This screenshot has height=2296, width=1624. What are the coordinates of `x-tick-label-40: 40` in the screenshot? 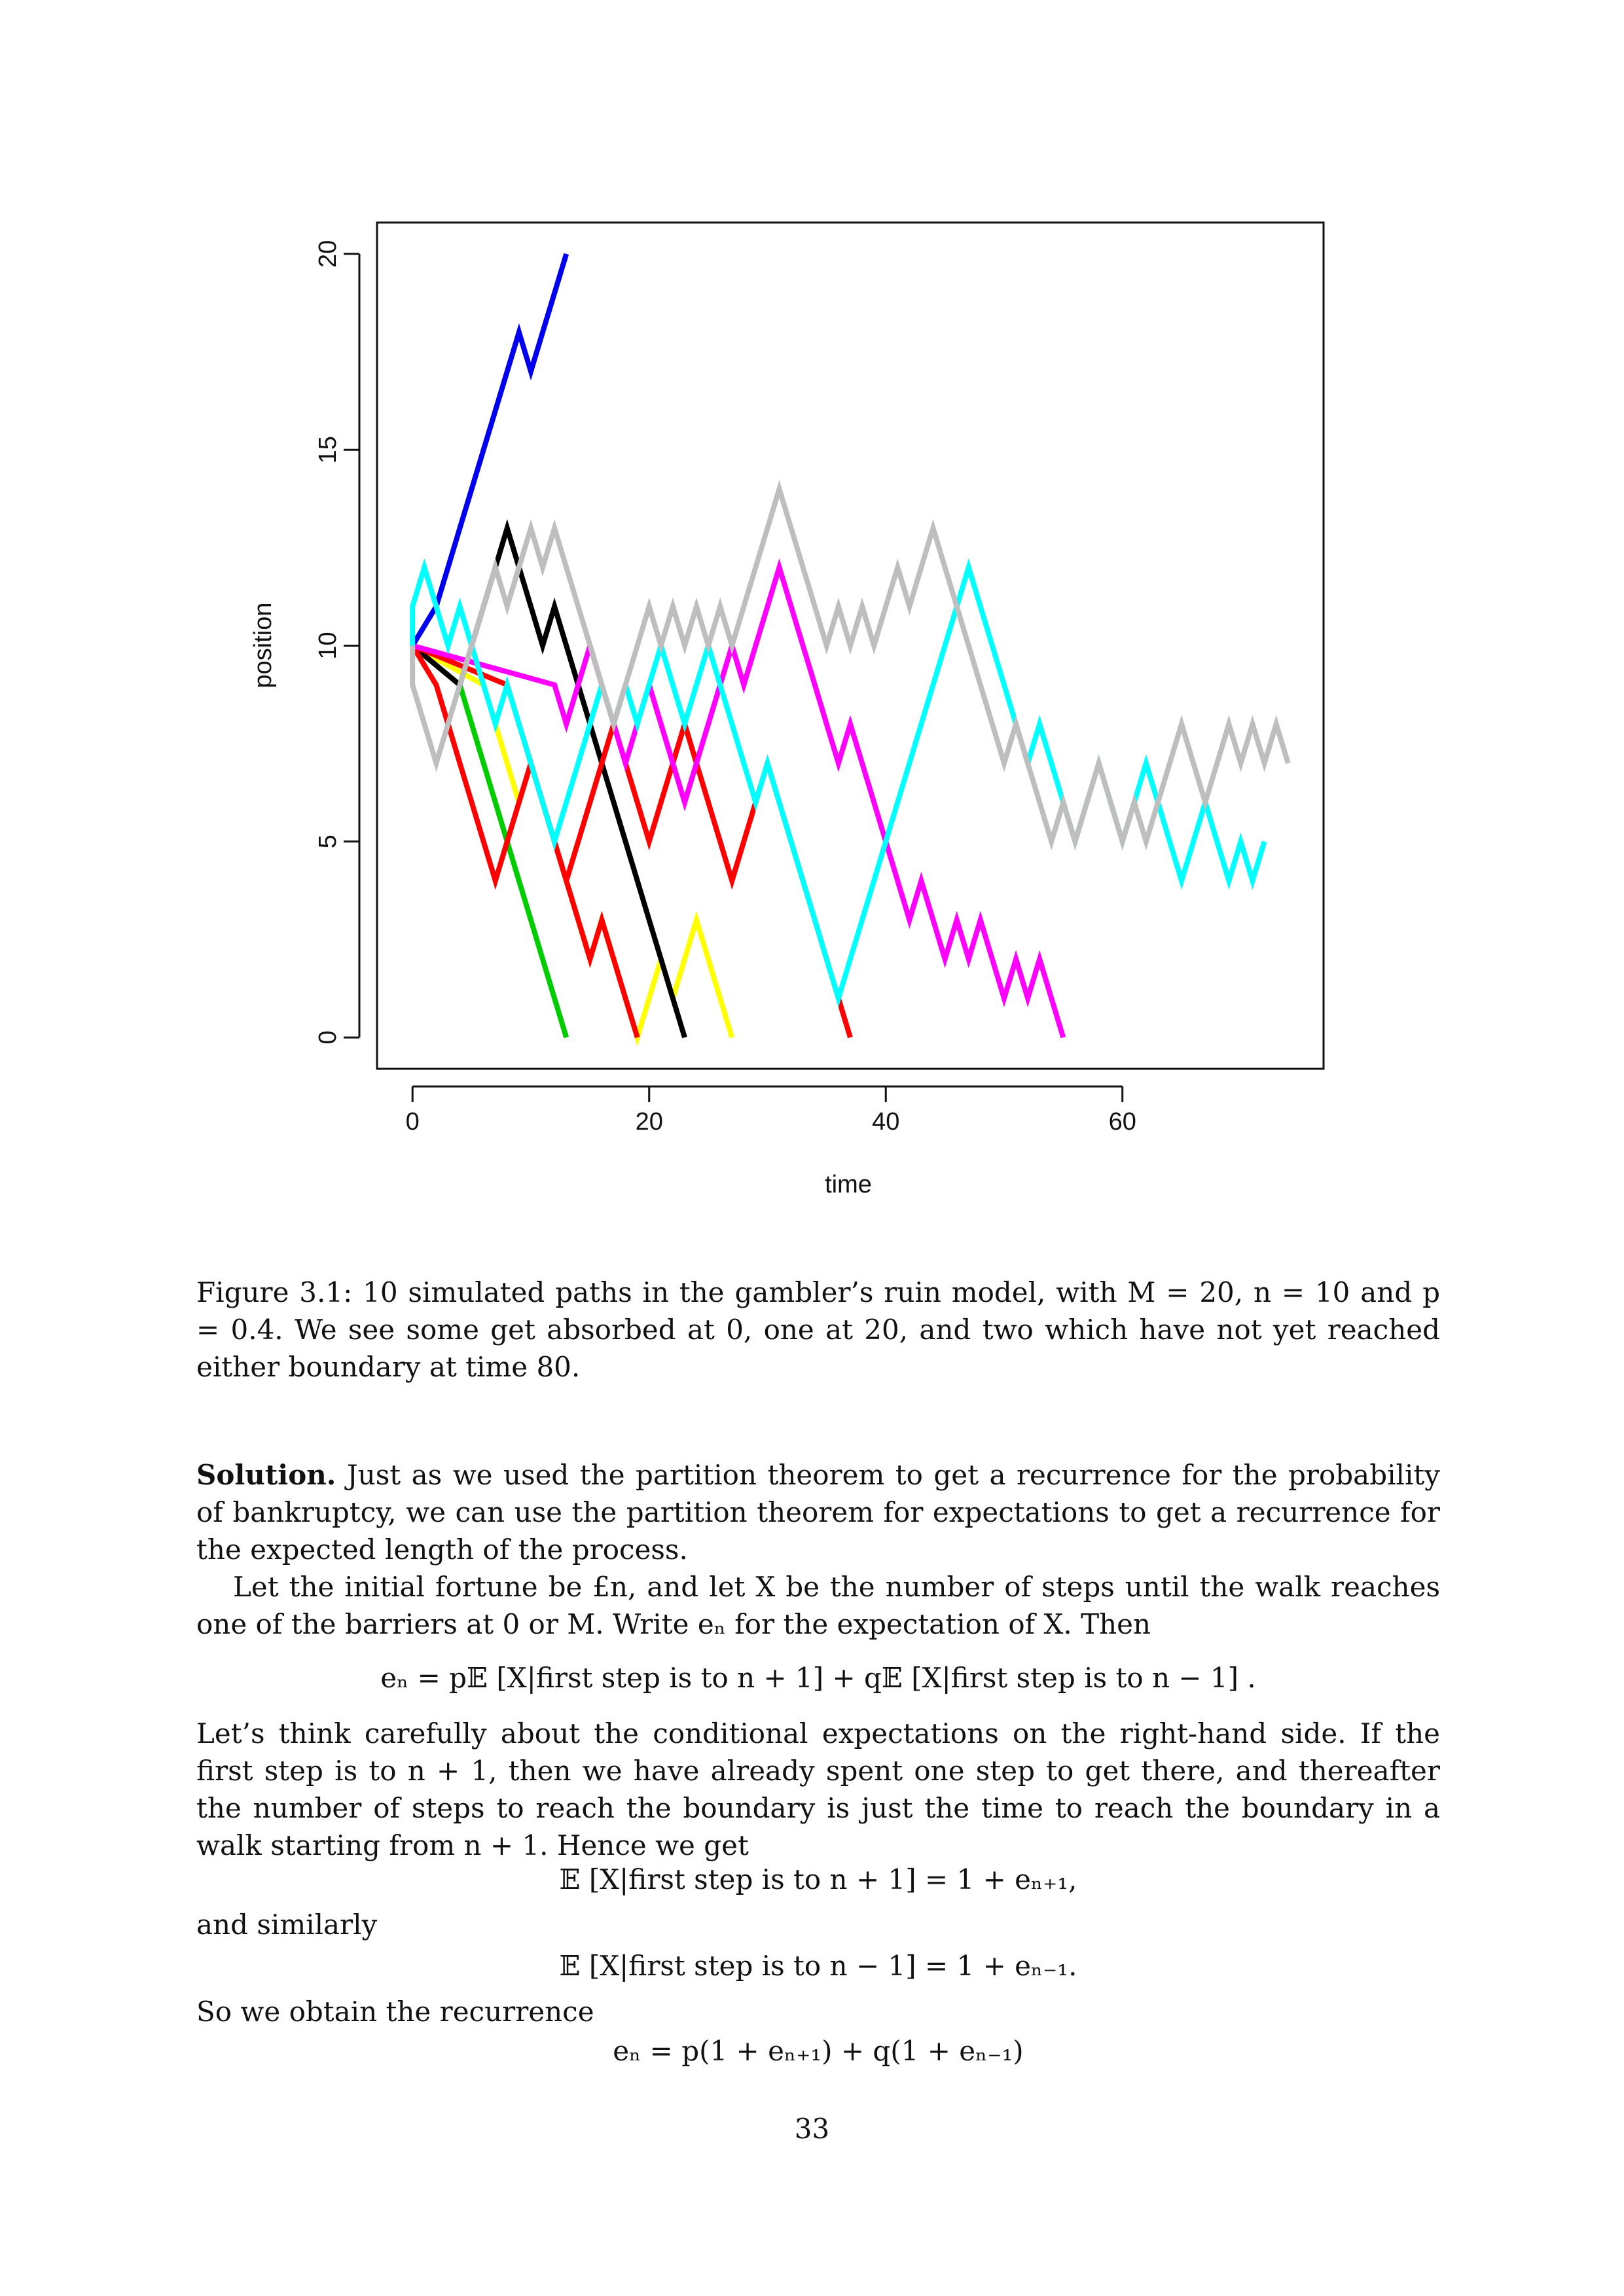 It's located at (885, 1122).